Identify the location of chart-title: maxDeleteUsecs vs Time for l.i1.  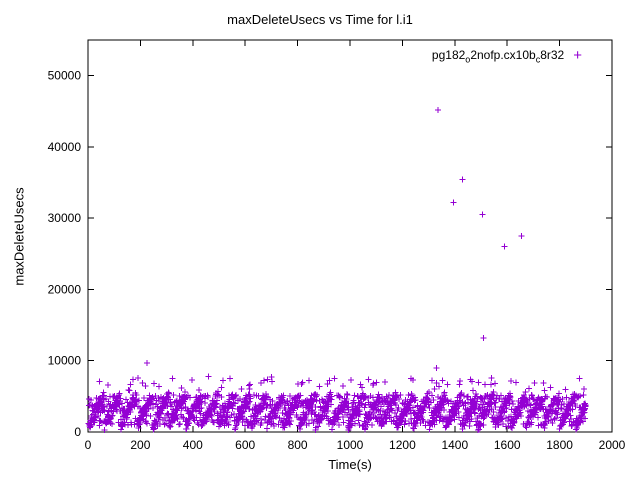
(320, 19).